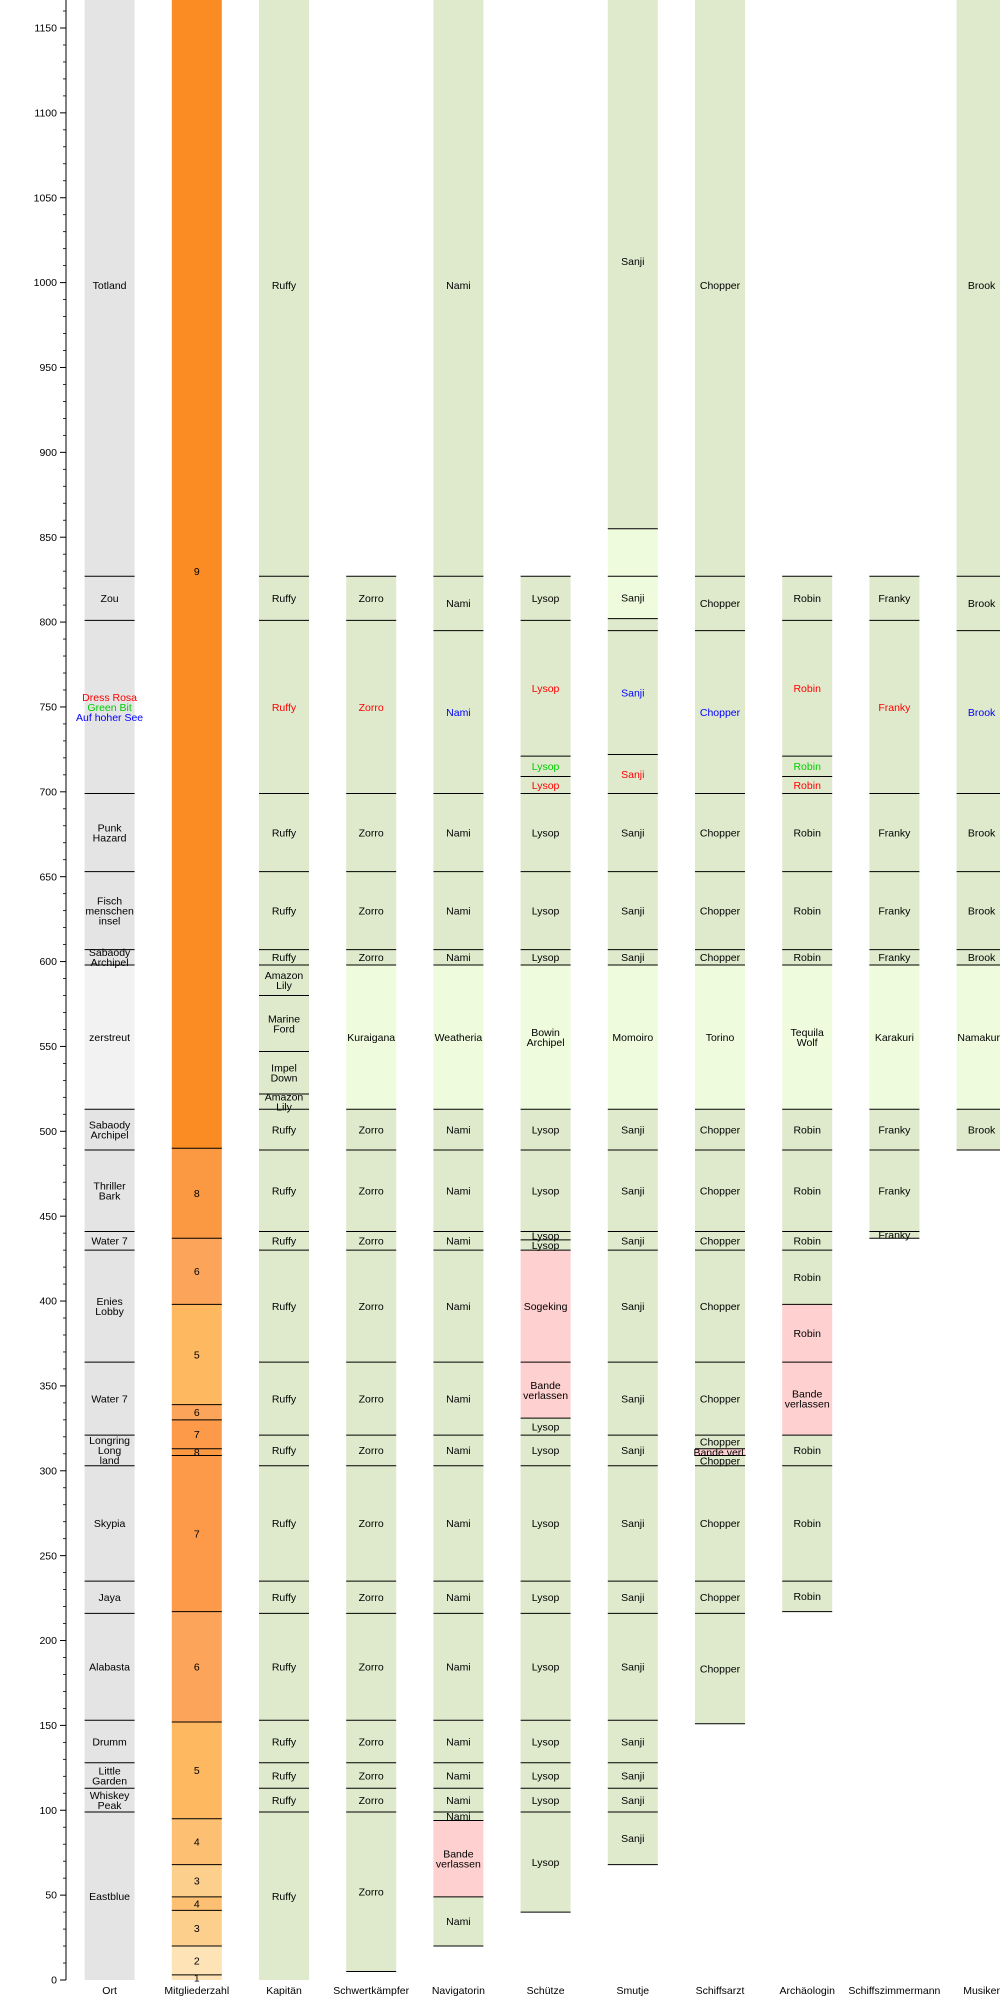 This screenshot has height=2005, width=1000. I want to click on segment-label-smutje-3: Sanji, so click(632, 1742).